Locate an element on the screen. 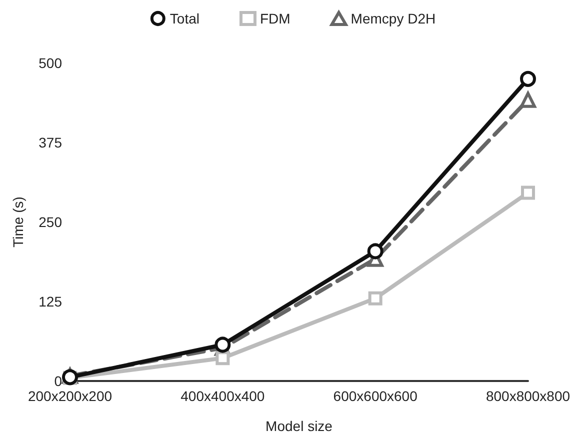 The height and width of the screenshot is (444, 586). y-tick-label: 0 is located at coordinates (58, 381).